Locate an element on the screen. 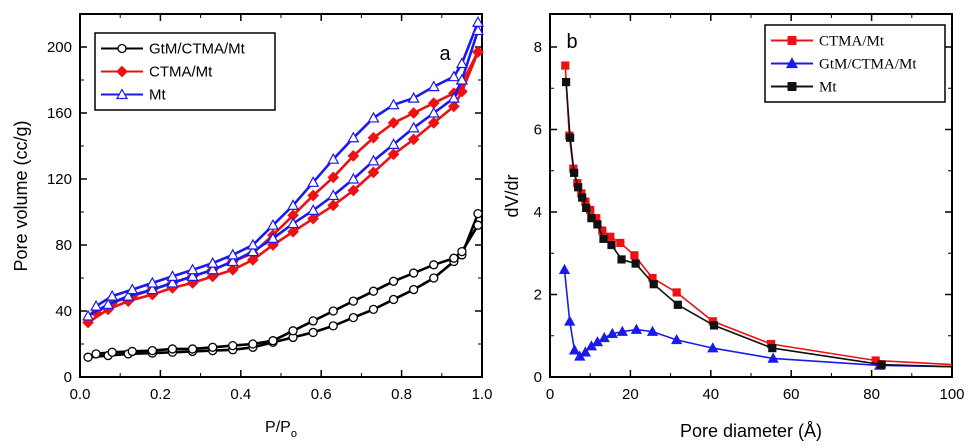 This screenshot has height=448, width=970. y-tick-label: 2 is located at coordinates (538, 295).